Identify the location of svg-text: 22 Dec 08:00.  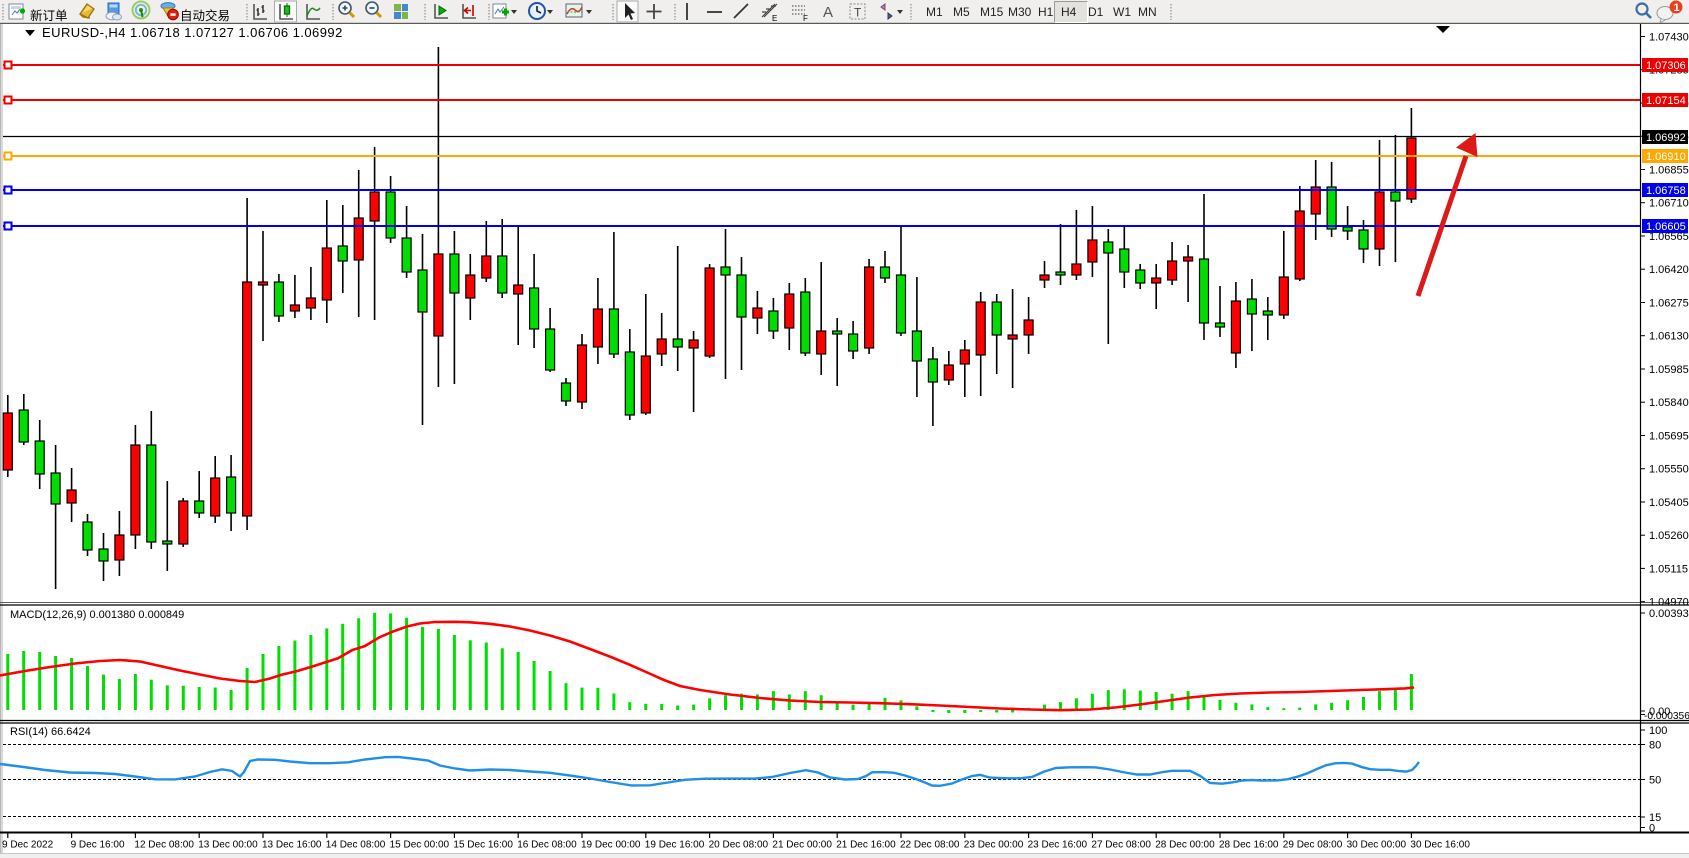
(930, 845).